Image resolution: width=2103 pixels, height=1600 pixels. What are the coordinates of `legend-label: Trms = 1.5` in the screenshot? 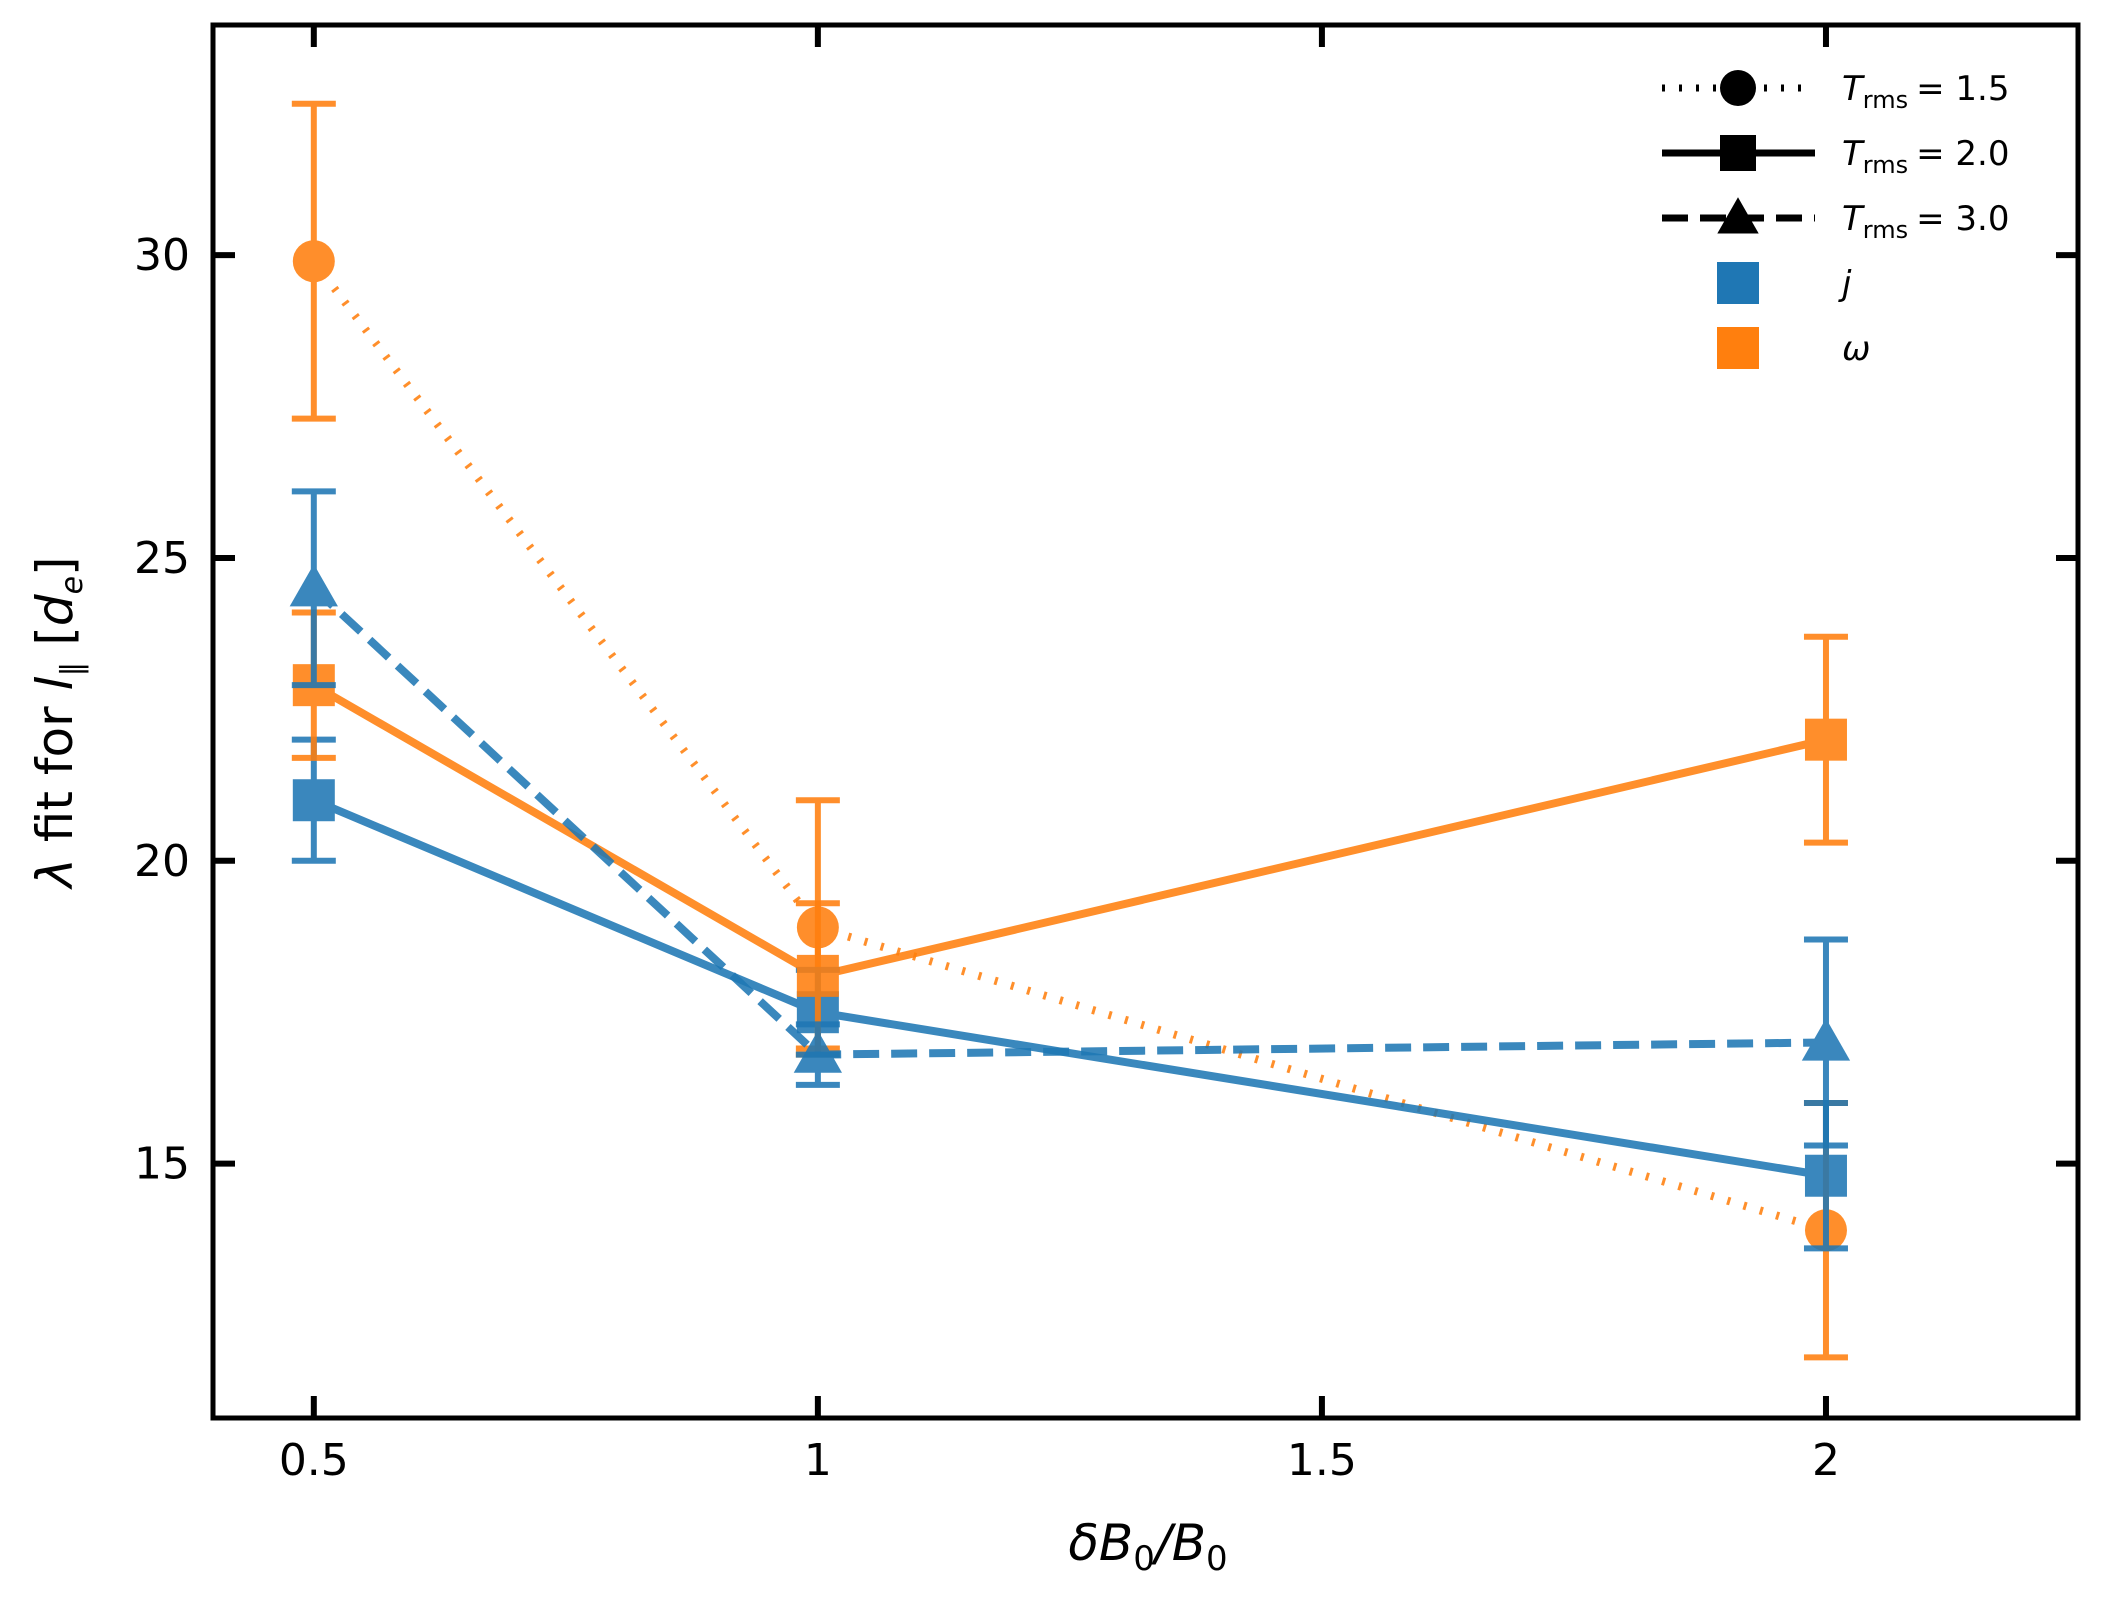 It's located at (1925, 91).